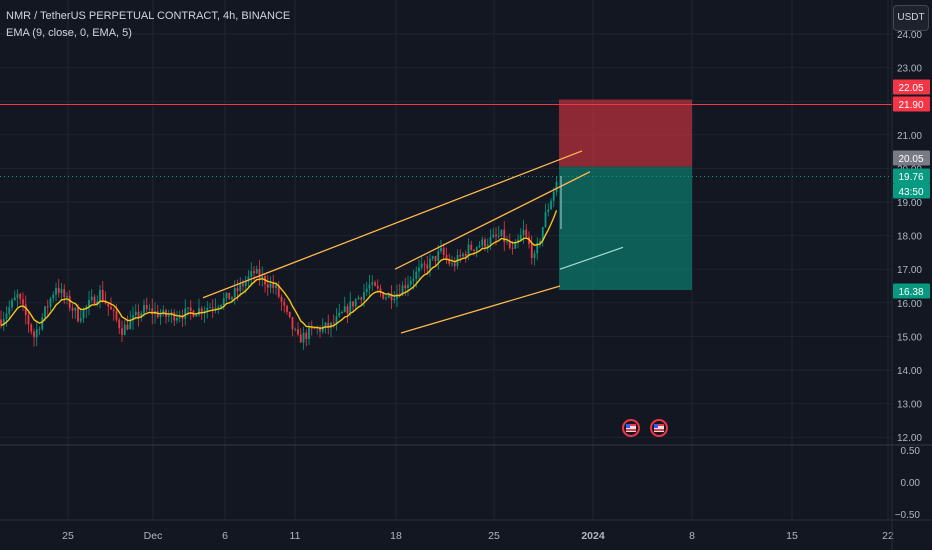  What do you see at coordinates (909, 371) in the screenshot?
I see `price-tick-label: 14.00` at bounding box center [909, 371].